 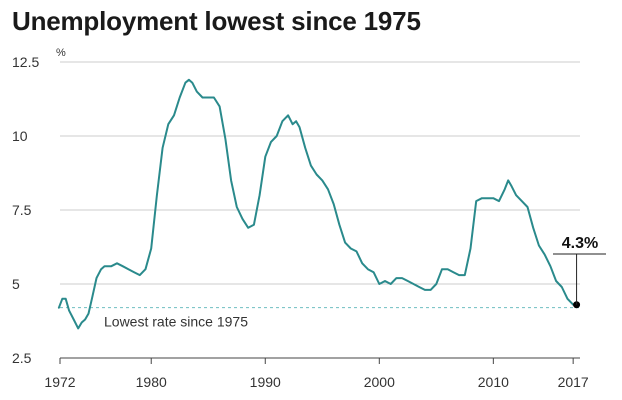 I want to click on y-tick-label: 10, so click(x=20, y=136).